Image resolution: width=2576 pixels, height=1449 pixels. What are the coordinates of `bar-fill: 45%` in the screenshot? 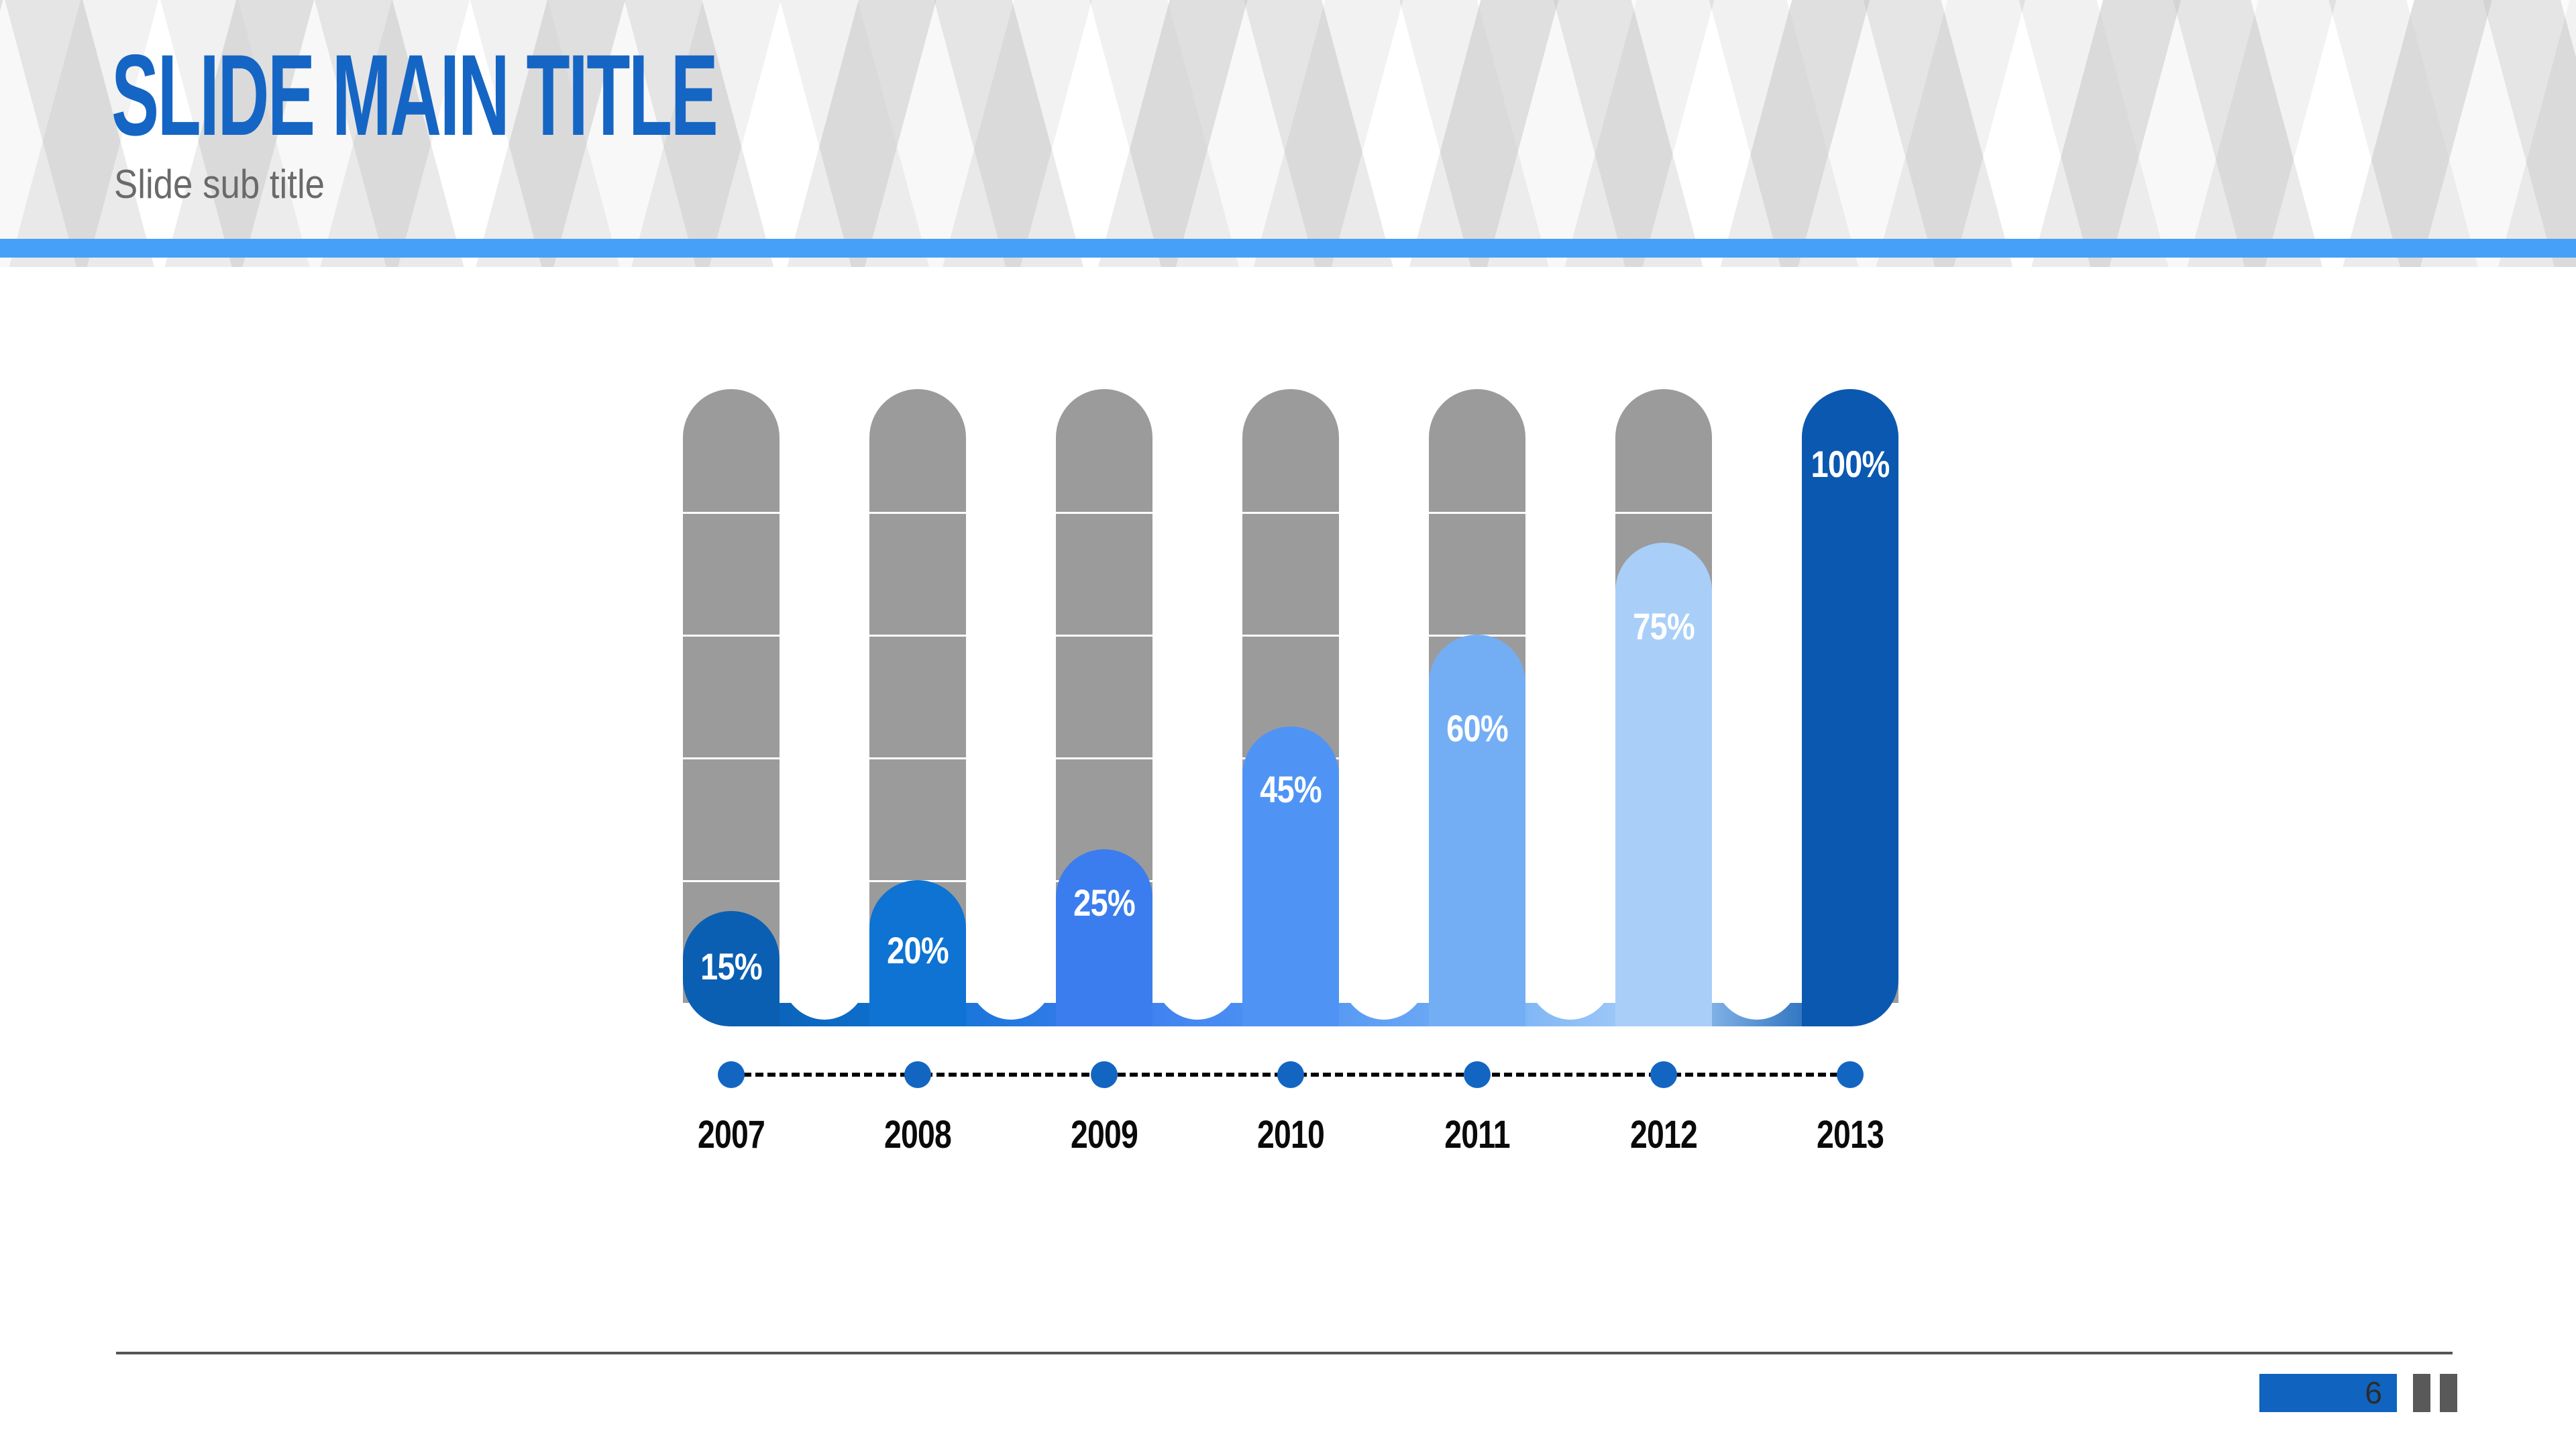 It's located at (1290, 876).